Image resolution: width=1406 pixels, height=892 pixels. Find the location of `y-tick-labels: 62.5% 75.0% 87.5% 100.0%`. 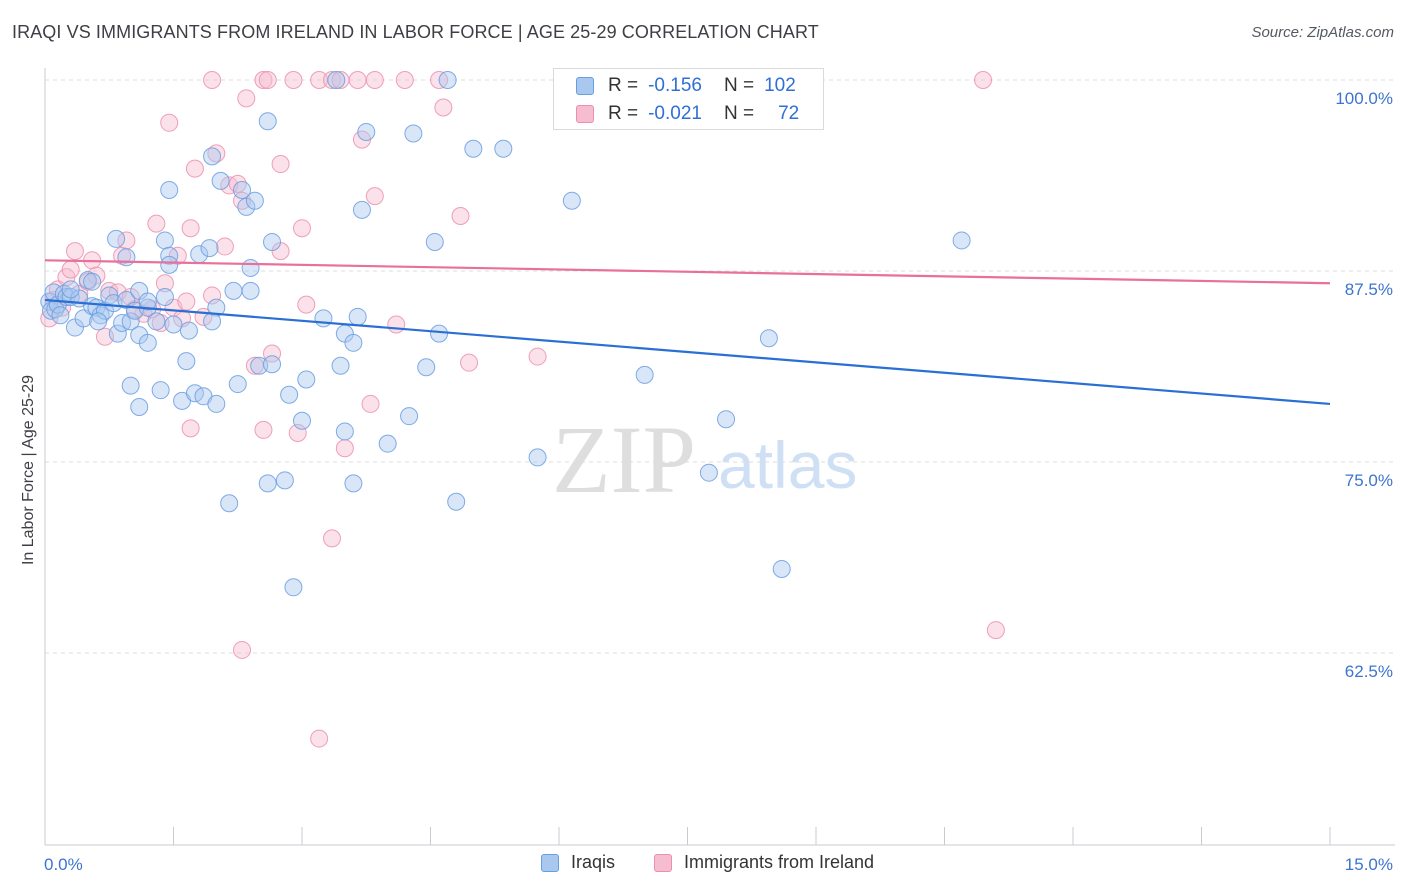

y-tick-labels: 62.5% 75.0% 87.5% 100.0% is located at coordinates (1364, 385).